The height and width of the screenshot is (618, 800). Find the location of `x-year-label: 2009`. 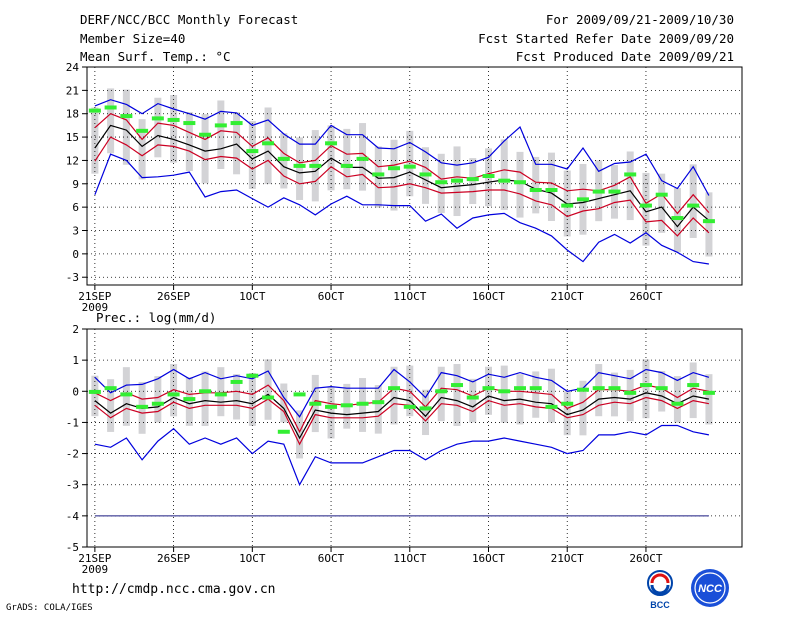

x-year-label: 2009 is located at coordinates (95, 569).